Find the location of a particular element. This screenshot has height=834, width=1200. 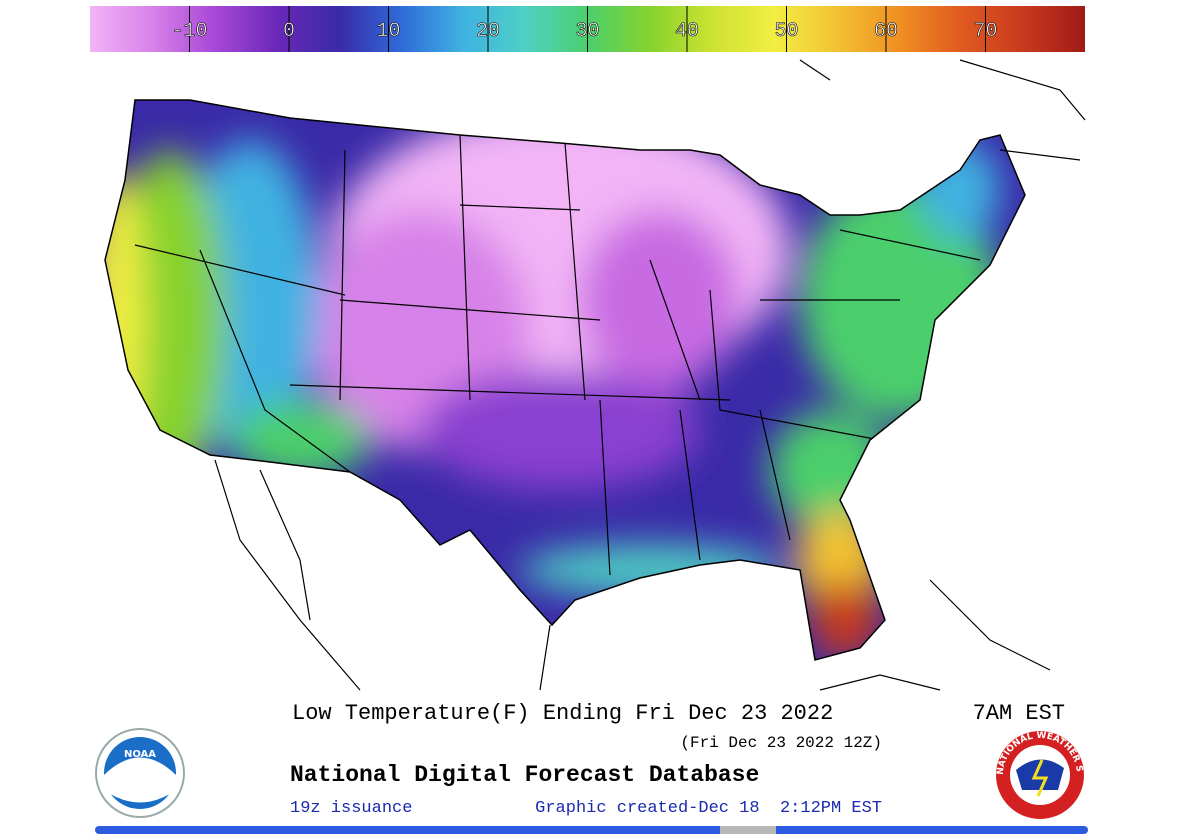

color-tick-label: -10 is located at coordinates (189, 31).